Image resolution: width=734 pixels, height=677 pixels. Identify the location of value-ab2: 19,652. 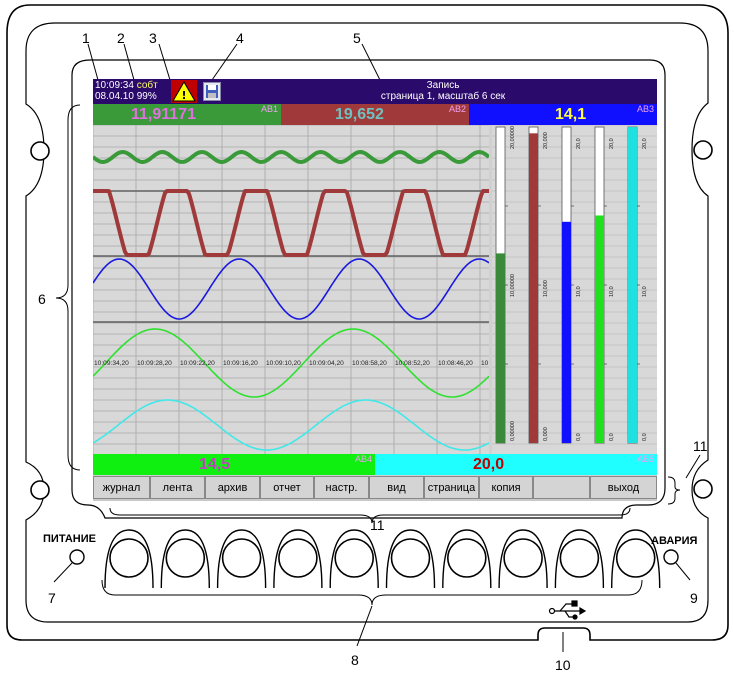
(359, 114).